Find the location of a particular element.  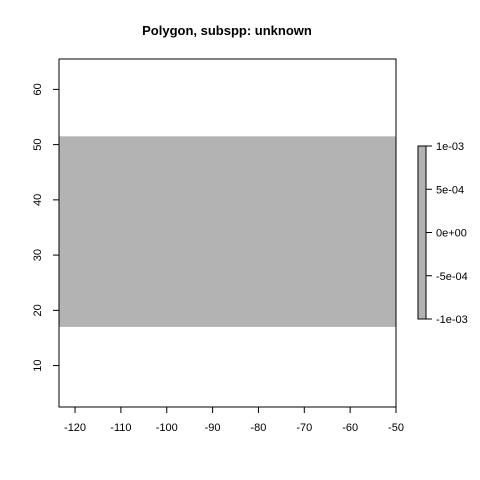

x-axis: -120 -110 -100 -90 -80 -70 -60 -50 is located at coordinates (234, 420).